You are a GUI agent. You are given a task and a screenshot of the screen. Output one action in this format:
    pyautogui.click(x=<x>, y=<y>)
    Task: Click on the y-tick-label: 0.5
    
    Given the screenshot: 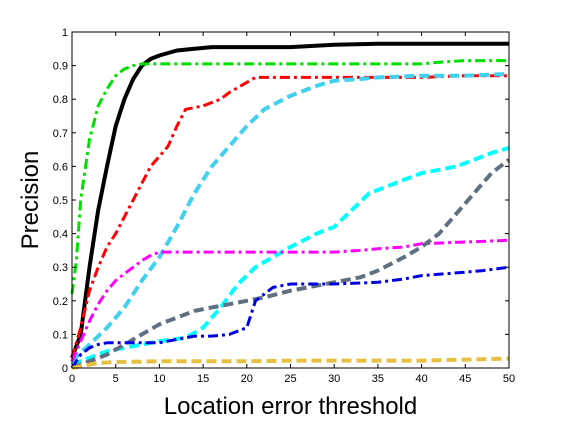 What is the action you would take?
    pyautogui.click(x=60, y=201)
    